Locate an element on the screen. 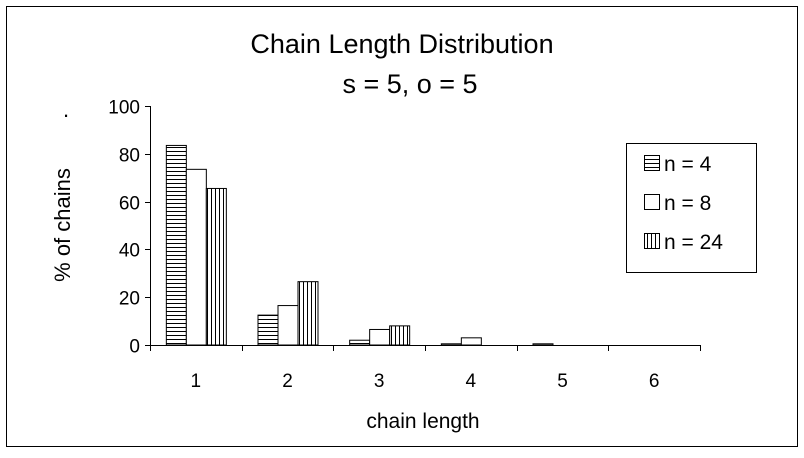 Image resolution: width=804 pixels, height=458 pixels. x-tick-label: 4 is located at coordinates (471, 381).